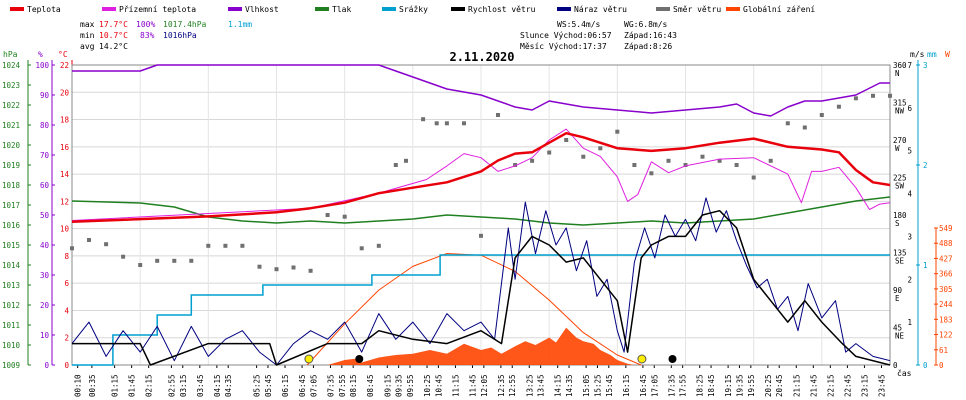  Describe the element at coordinates (900, 178) in the screenshot. I see `dir-tick-label: 225` at that location.